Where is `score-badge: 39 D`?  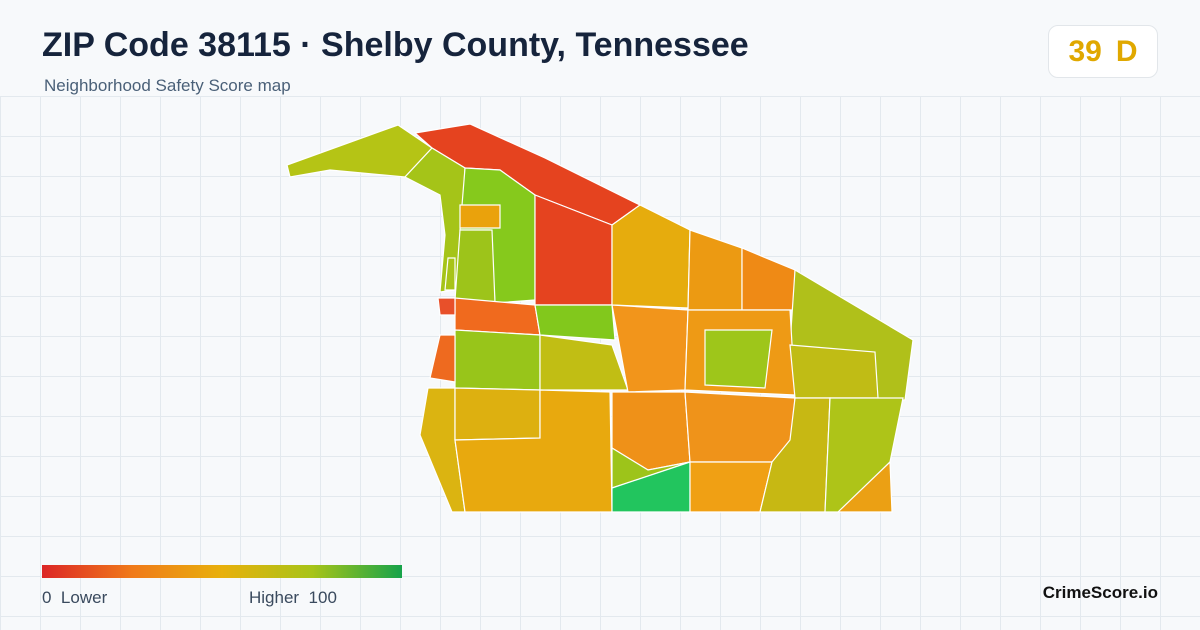
score-badge: 39 D is located at coordinates (1103, 51).